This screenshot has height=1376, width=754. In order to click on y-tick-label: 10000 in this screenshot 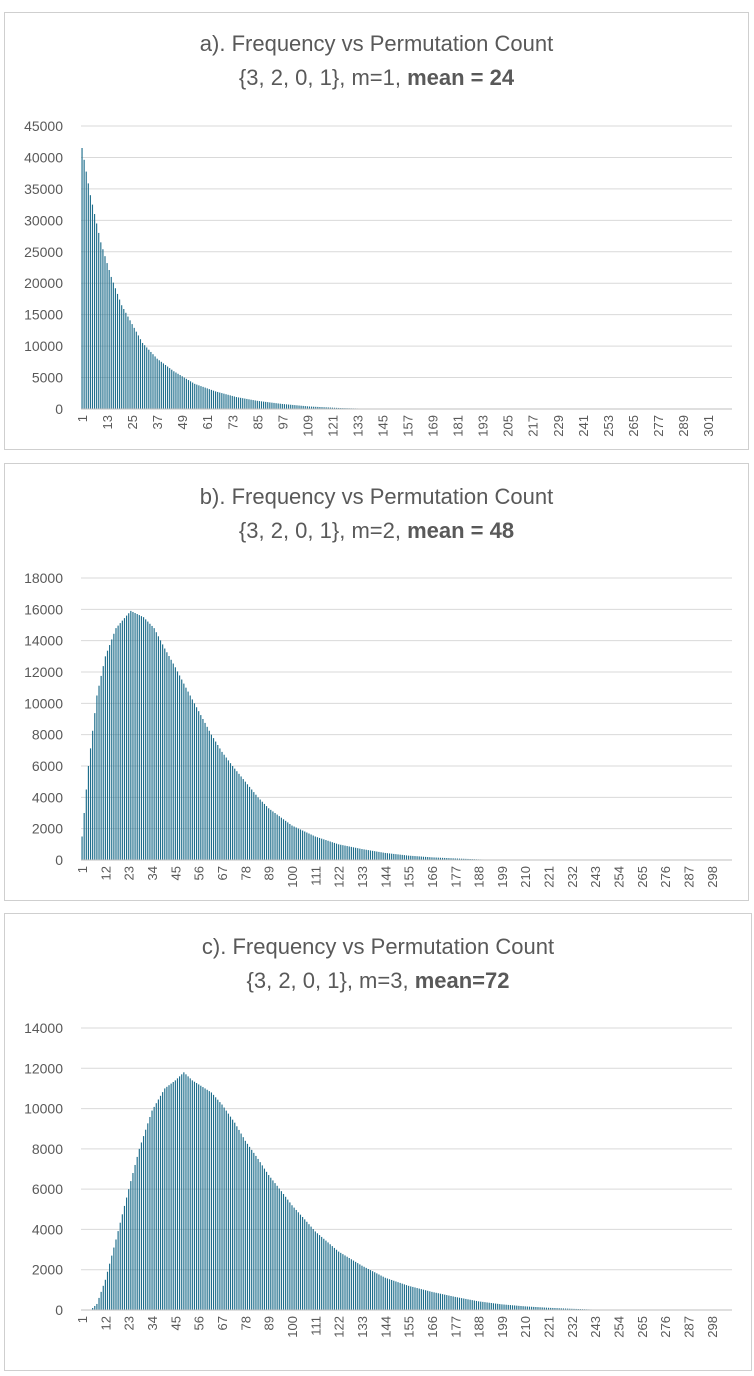, I will do `click(43, 1109)`.